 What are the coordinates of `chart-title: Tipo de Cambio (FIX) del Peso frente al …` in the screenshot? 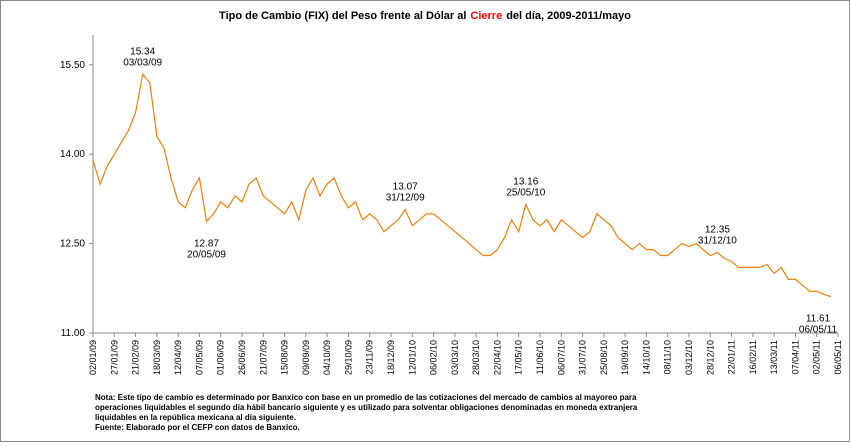 It's located at (425, 16).